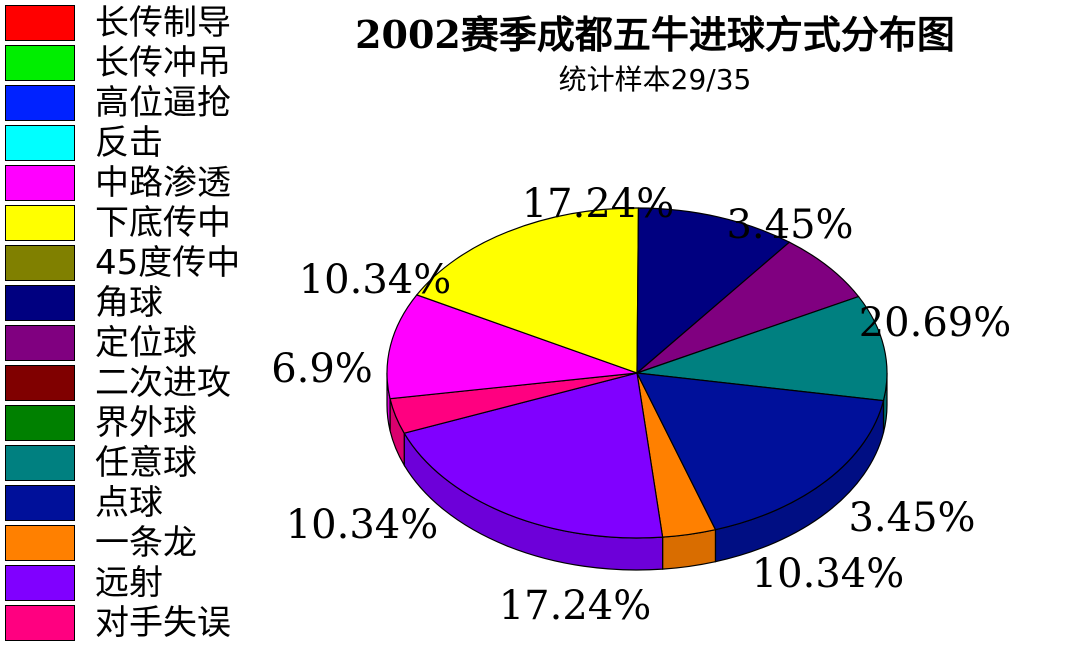 This screenshot has width=1080, height=649. I want to click on legend-item: 定位球, so click(135, 343).